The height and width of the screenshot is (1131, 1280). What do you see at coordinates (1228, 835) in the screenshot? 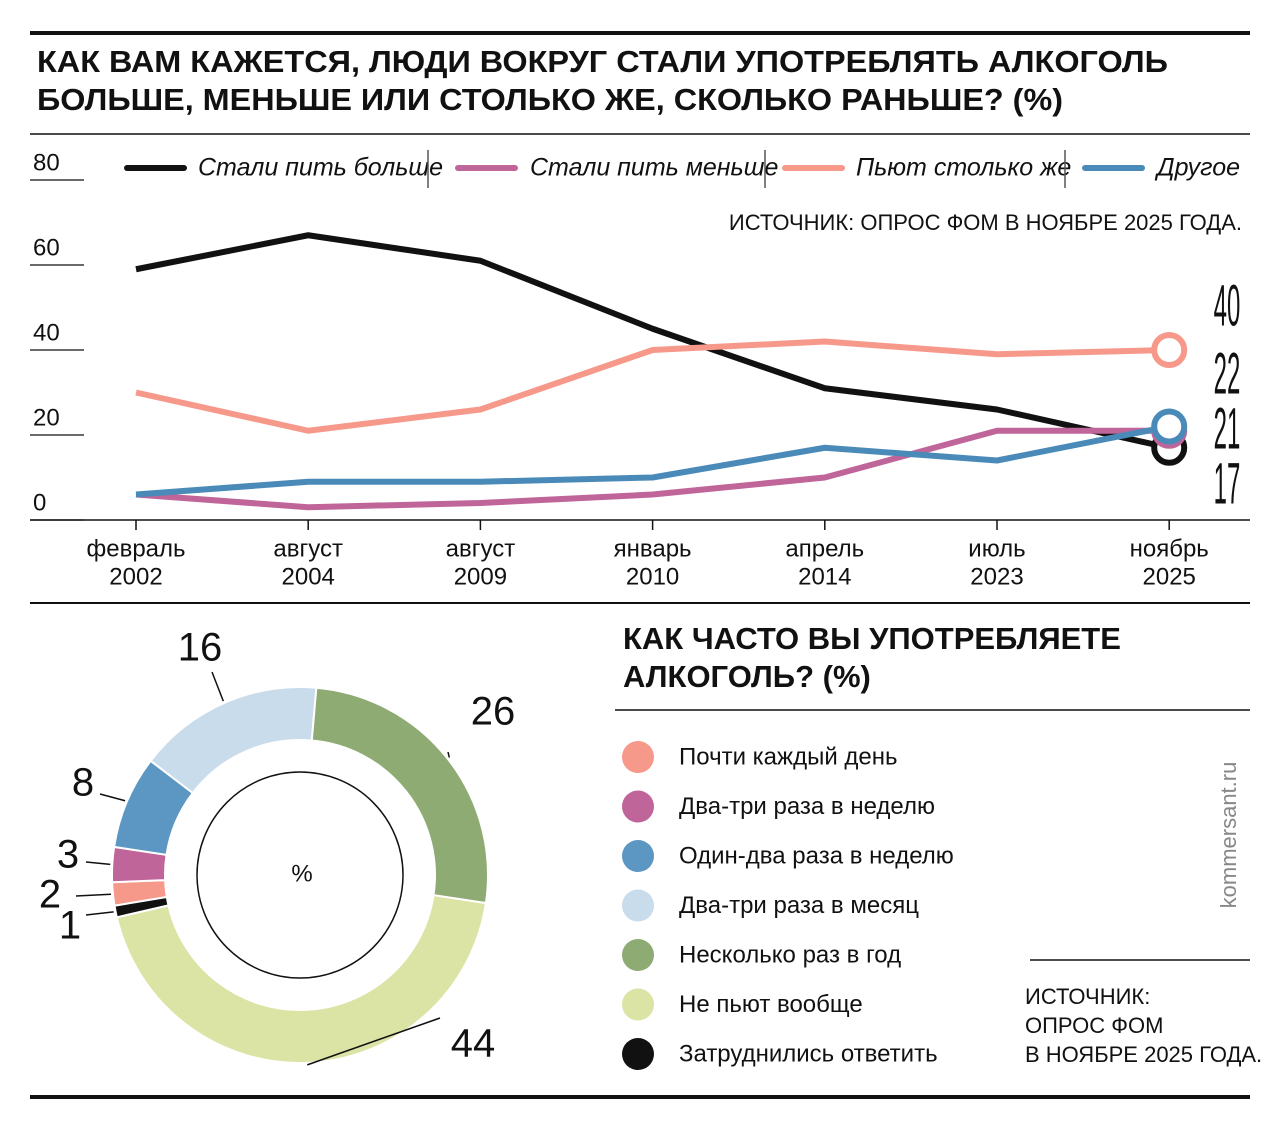
I see `watermark: kommersant.ru` at bounding box center [1228, 835].